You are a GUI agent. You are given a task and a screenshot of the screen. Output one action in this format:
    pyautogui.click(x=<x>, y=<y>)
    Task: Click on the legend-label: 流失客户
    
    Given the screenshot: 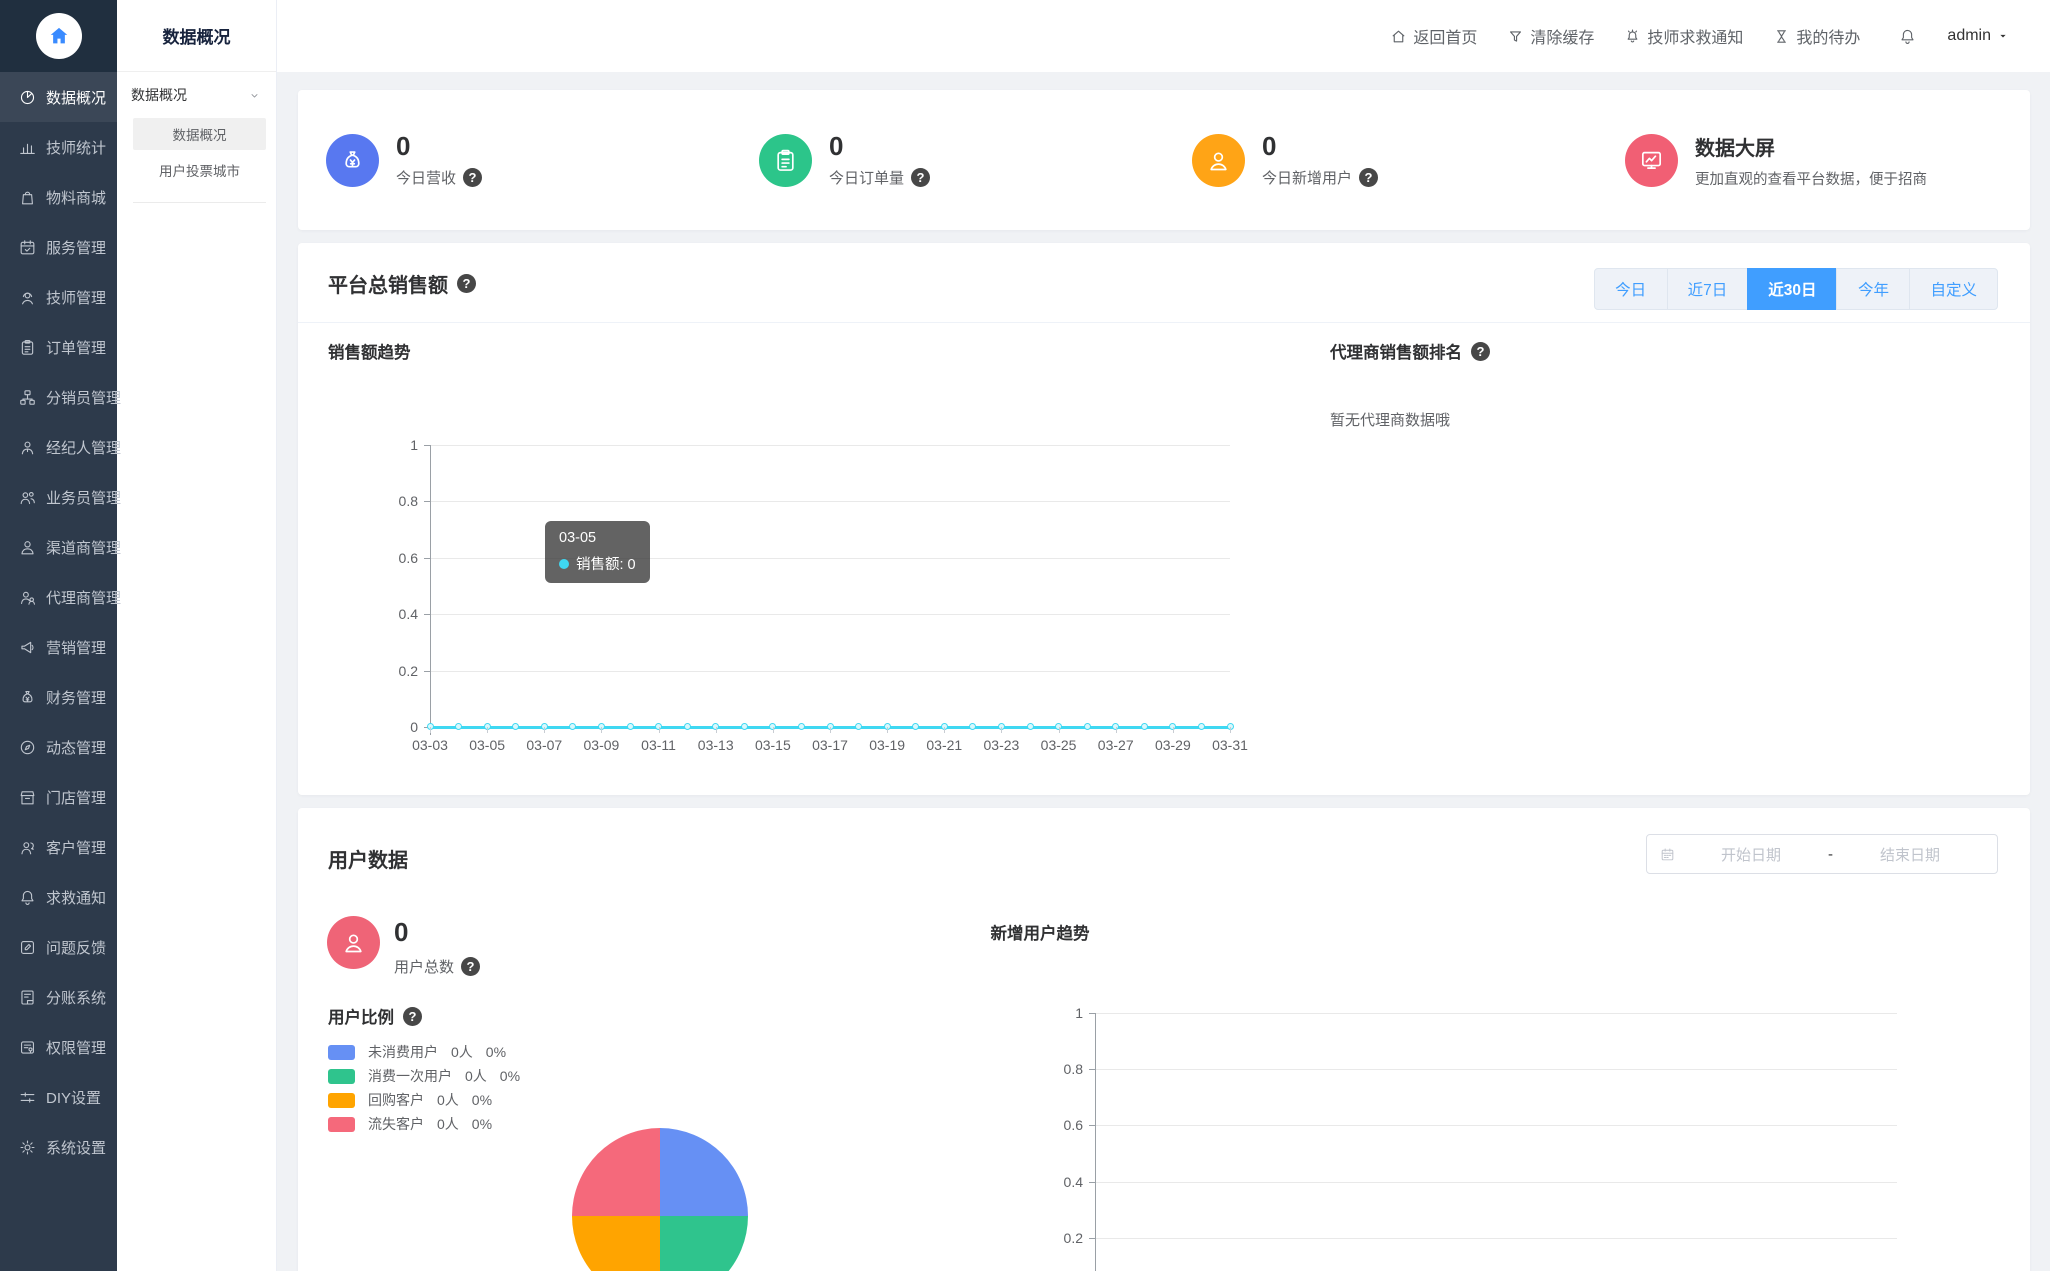 What is the action you would take?
    pyautogui.click(x=396, y=1124)
    